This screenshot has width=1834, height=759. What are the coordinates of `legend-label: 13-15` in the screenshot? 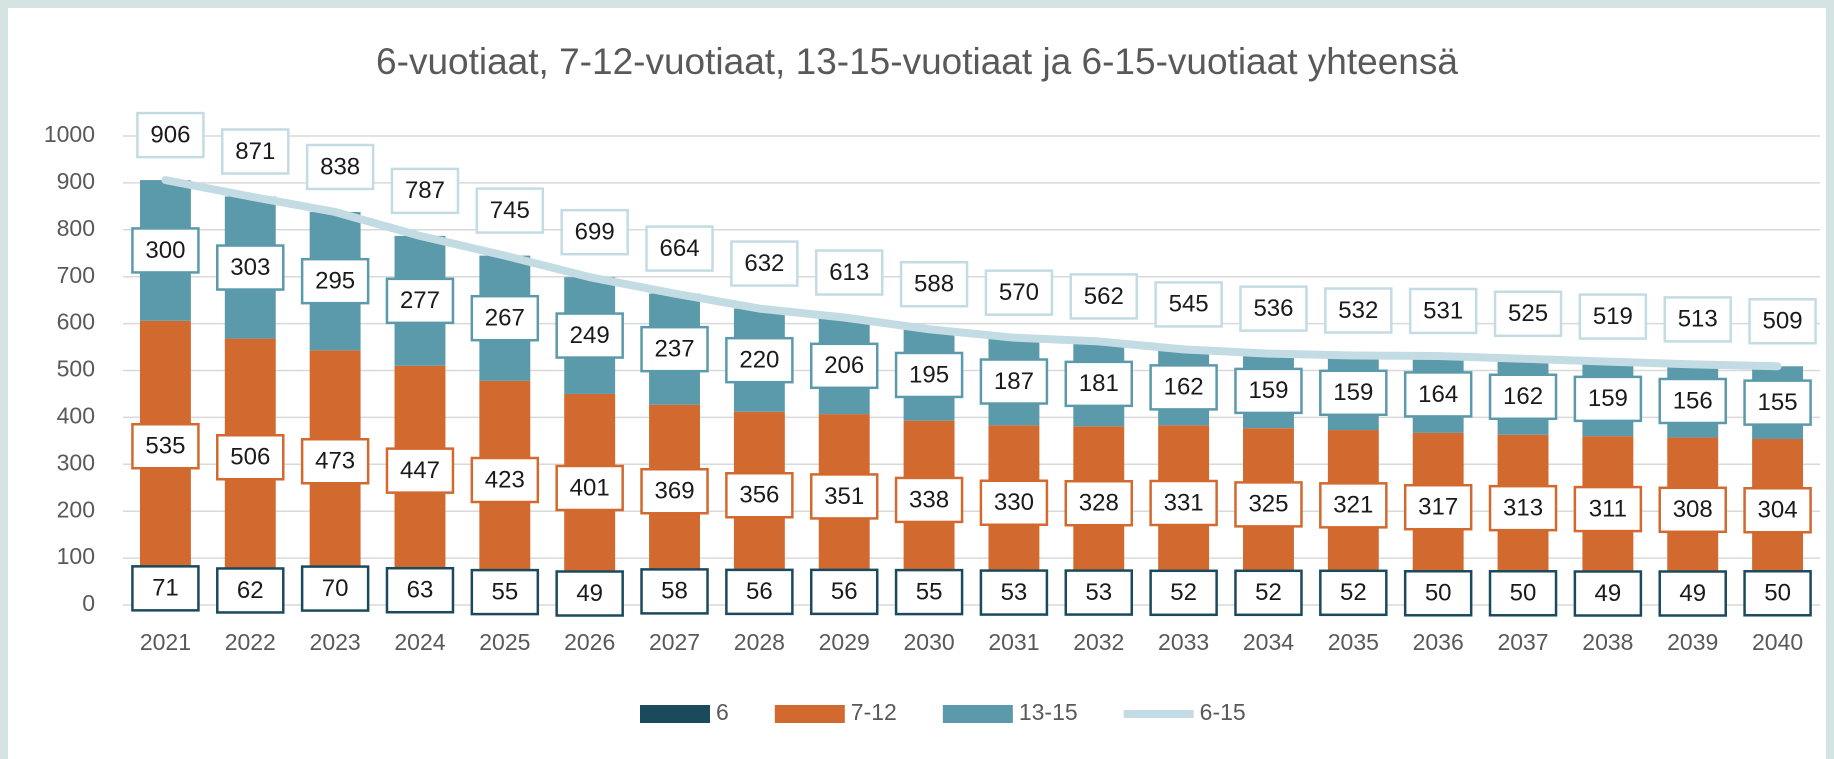 It's located at (1048, 712).